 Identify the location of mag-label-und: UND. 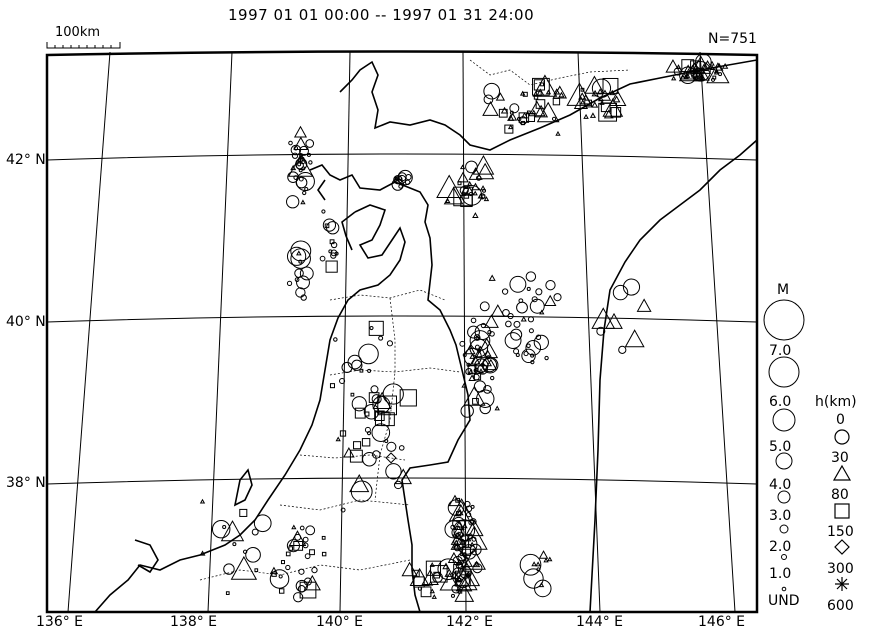
(784, 601).